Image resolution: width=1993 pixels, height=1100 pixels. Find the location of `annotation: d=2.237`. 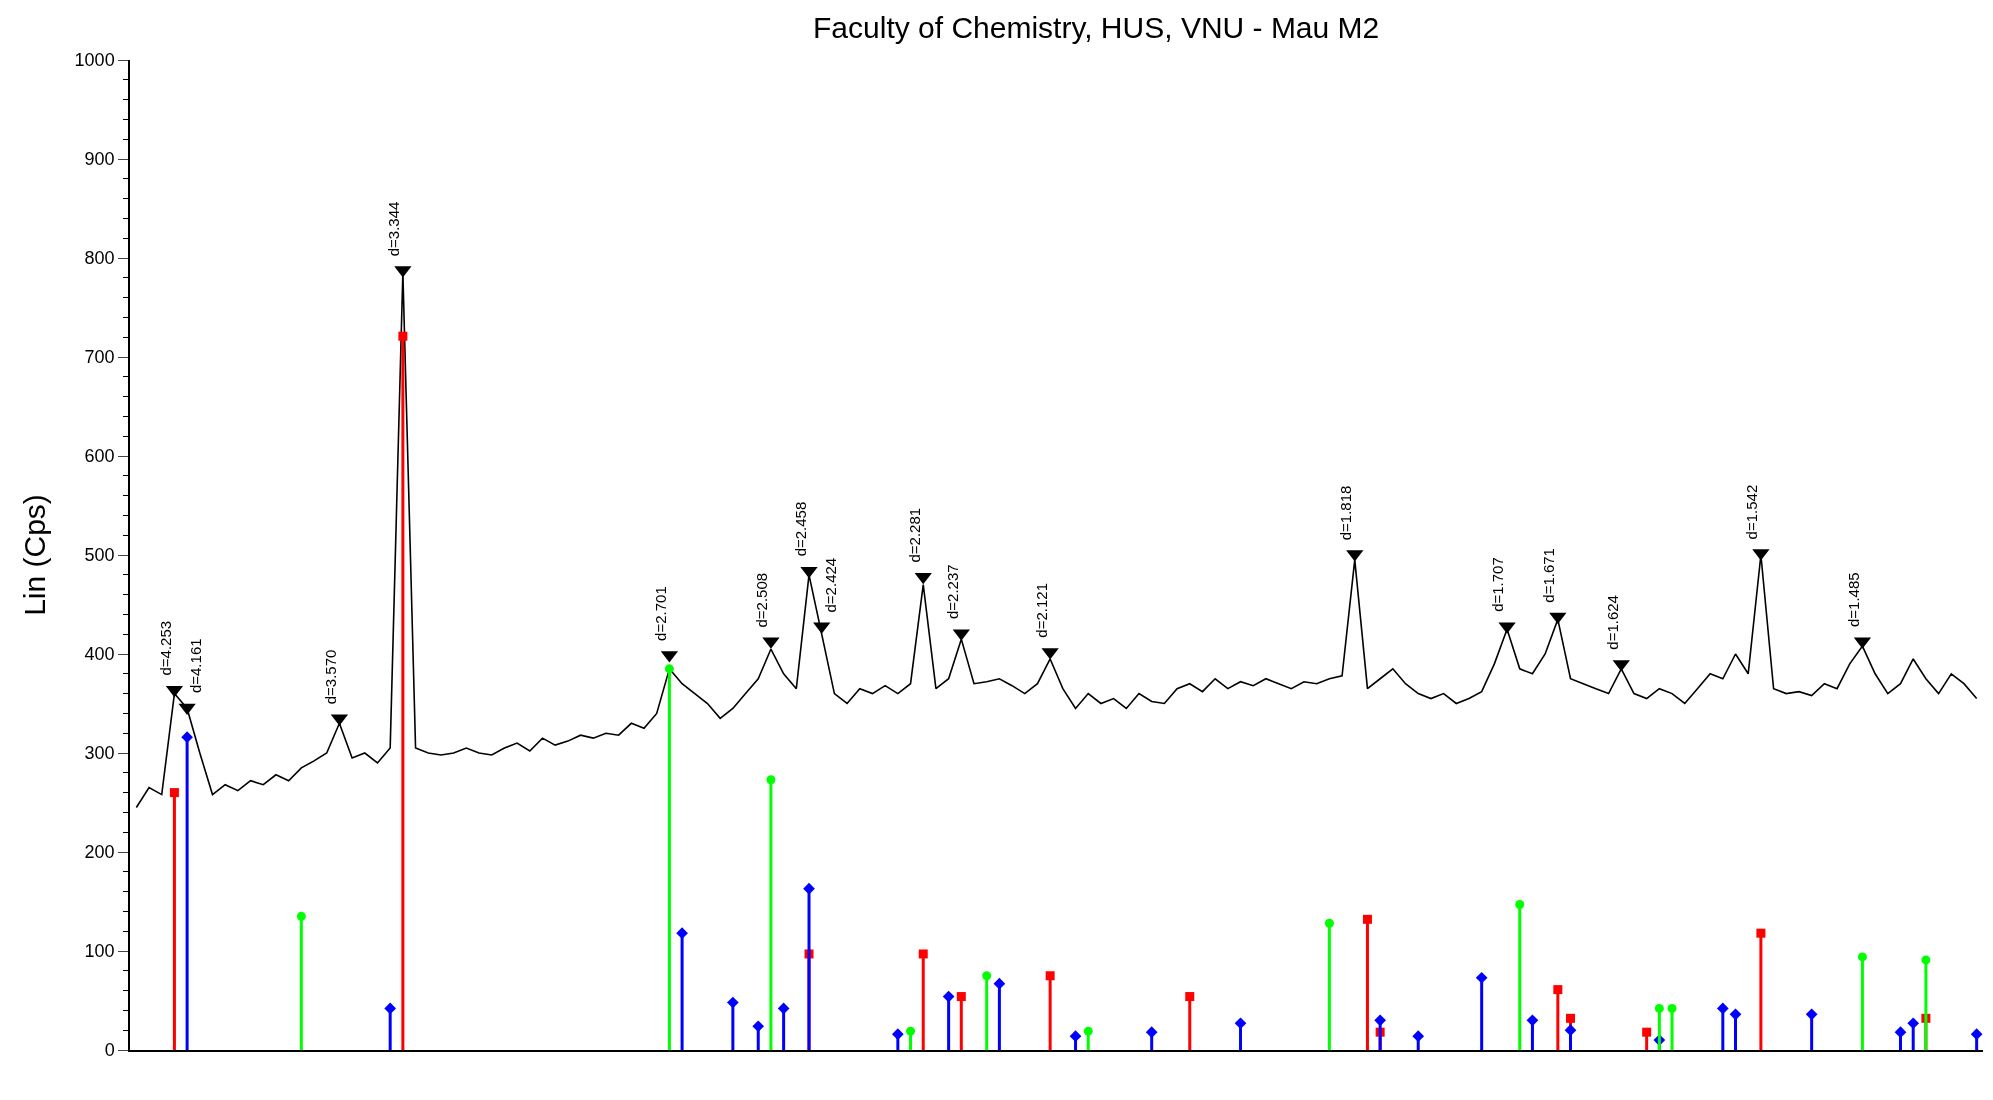

annotation: d=2.237 is located at coordinates (952, 592).